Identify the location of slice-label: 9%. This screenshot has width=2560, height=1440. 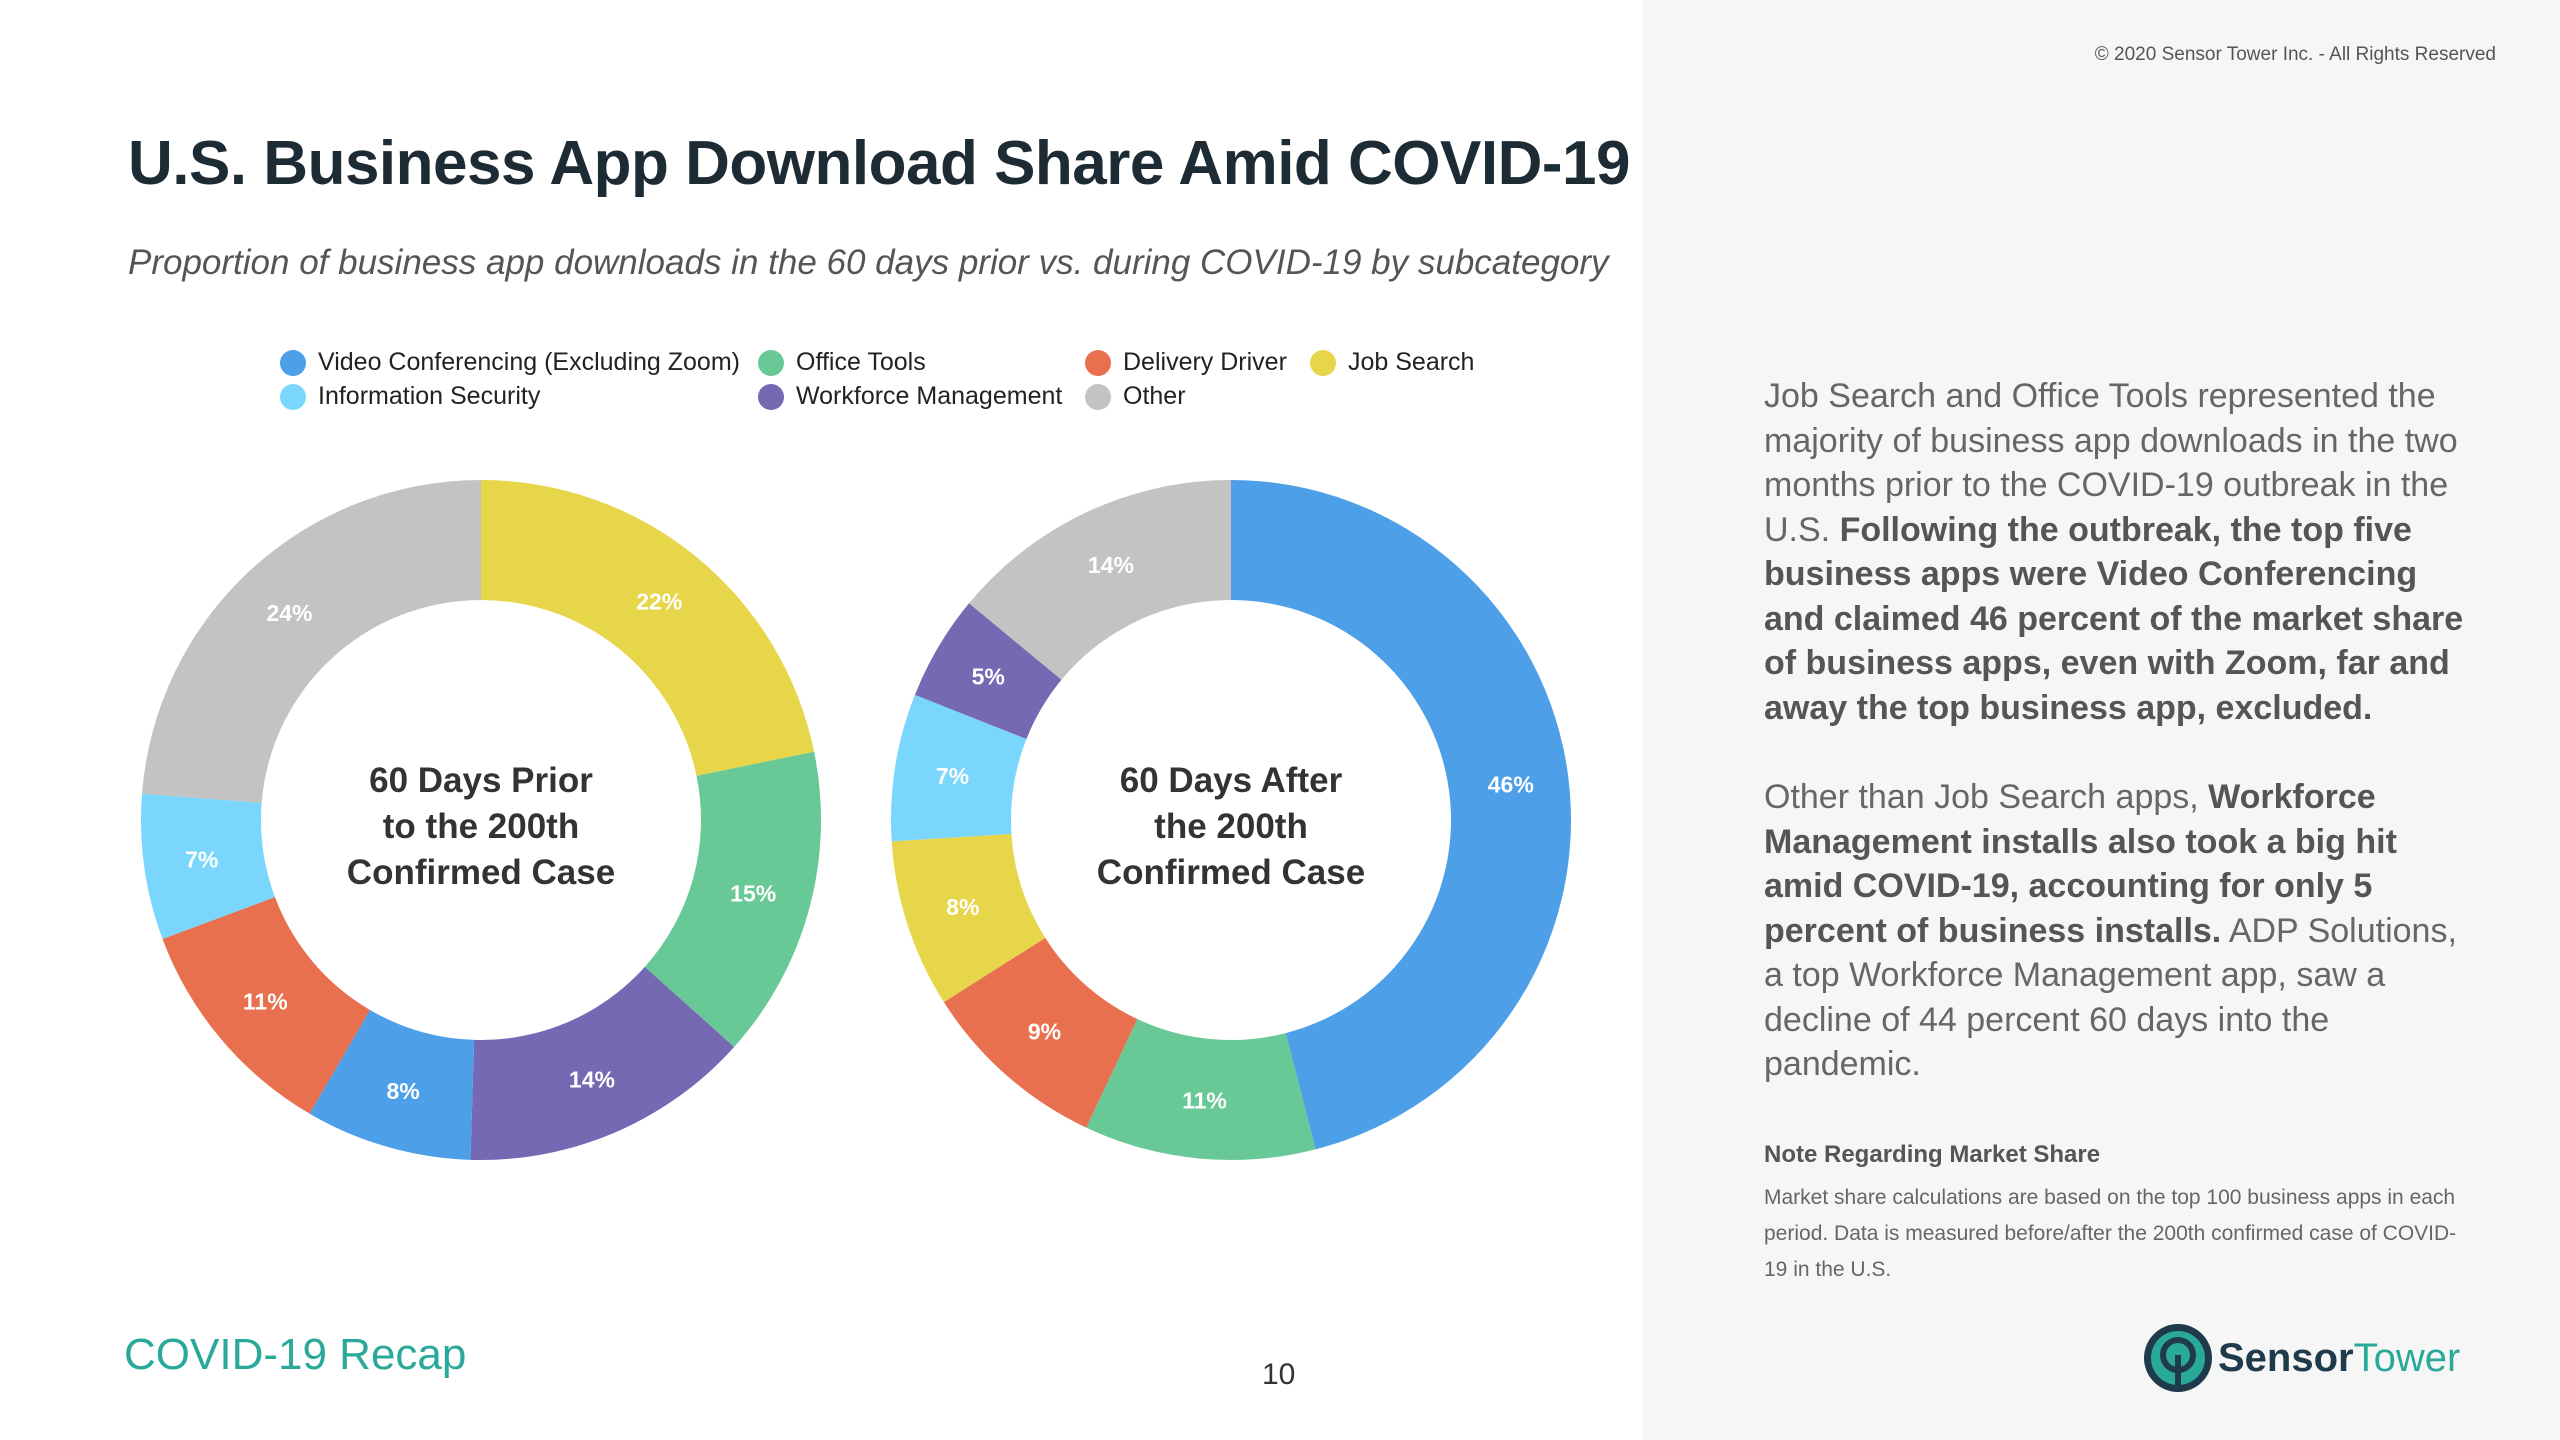
(1044, 1032).